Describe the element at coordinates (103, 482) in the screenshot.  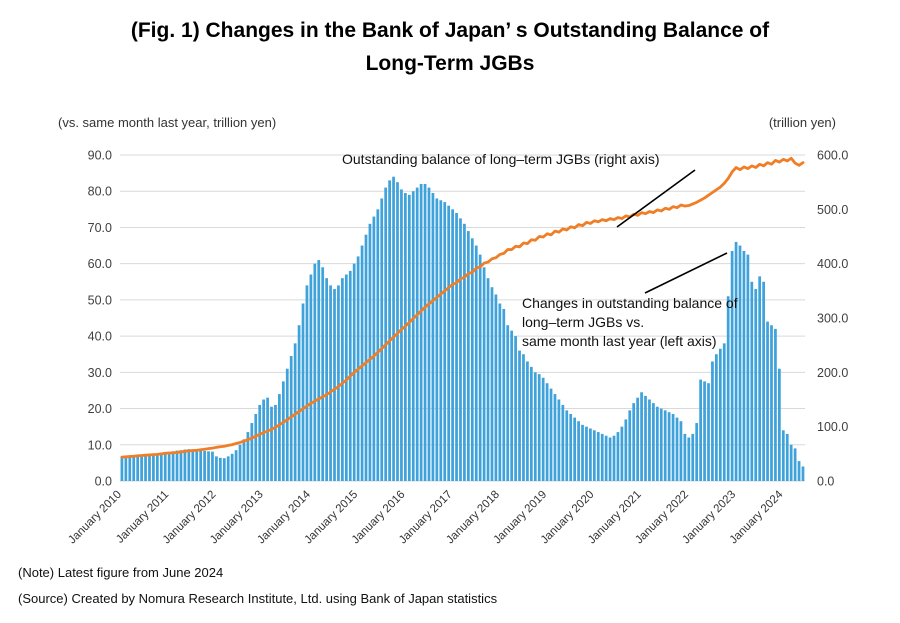
I see `left-axis-tick-label: 0.0` at that location.